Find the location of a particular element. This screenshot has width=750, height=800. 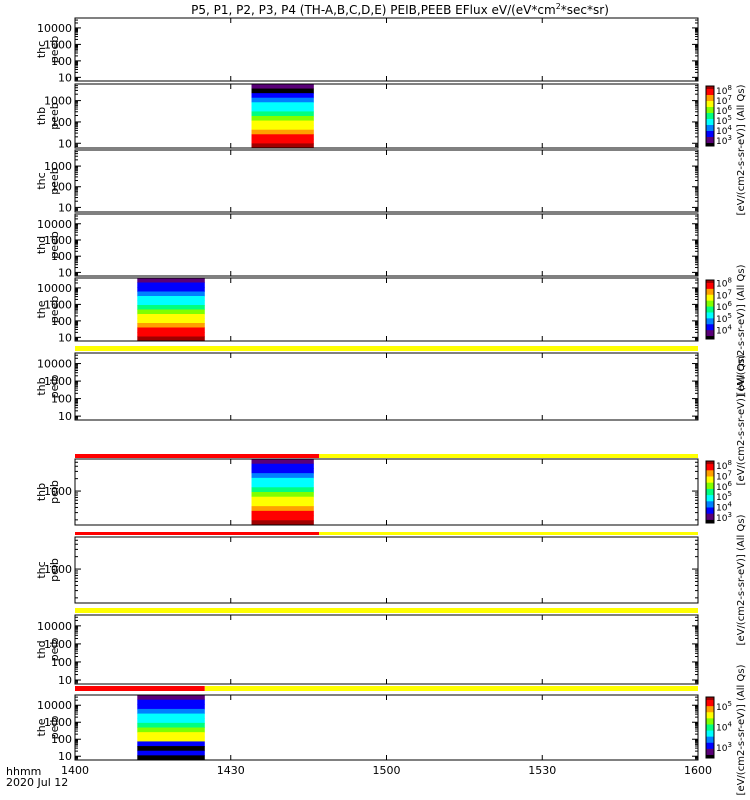

panel-the-peib: 10 100 1000 10000 the peib is located at coordinates (367, 728).